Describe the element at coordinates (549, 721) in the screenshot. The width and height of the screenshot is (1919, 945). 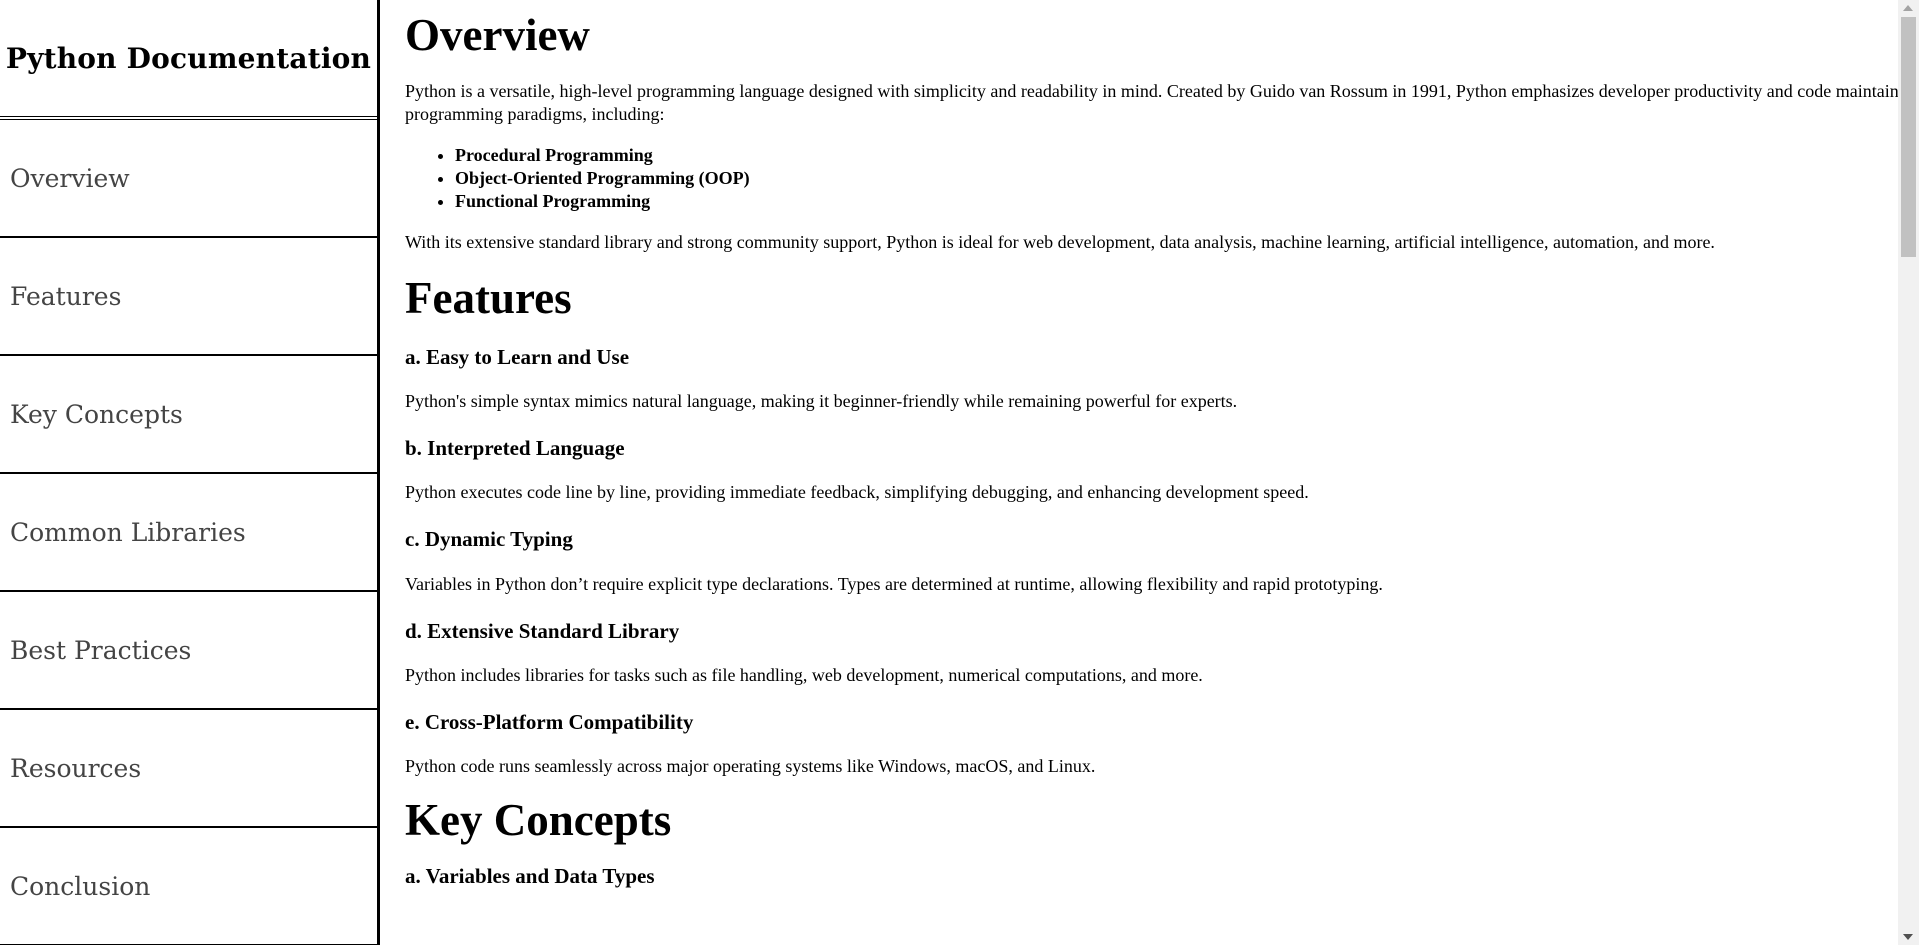
I see `feature-title: e. Cross-Platform Compatibility` at that location.